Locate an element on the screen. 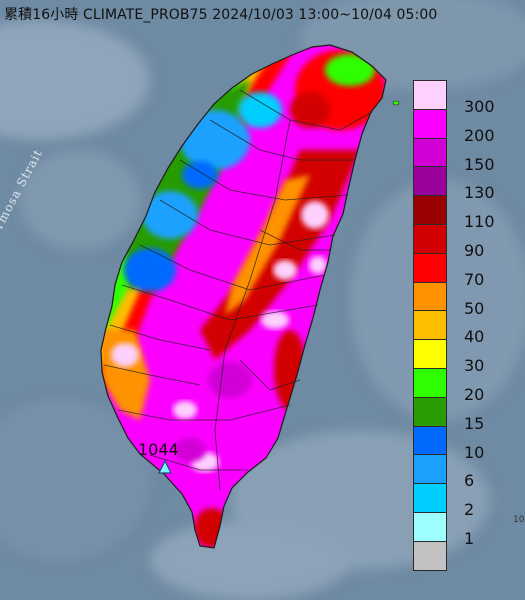 The width and height of the screenshot is (525, 600). legend-label: 90 is located at coordinates (474, 250).